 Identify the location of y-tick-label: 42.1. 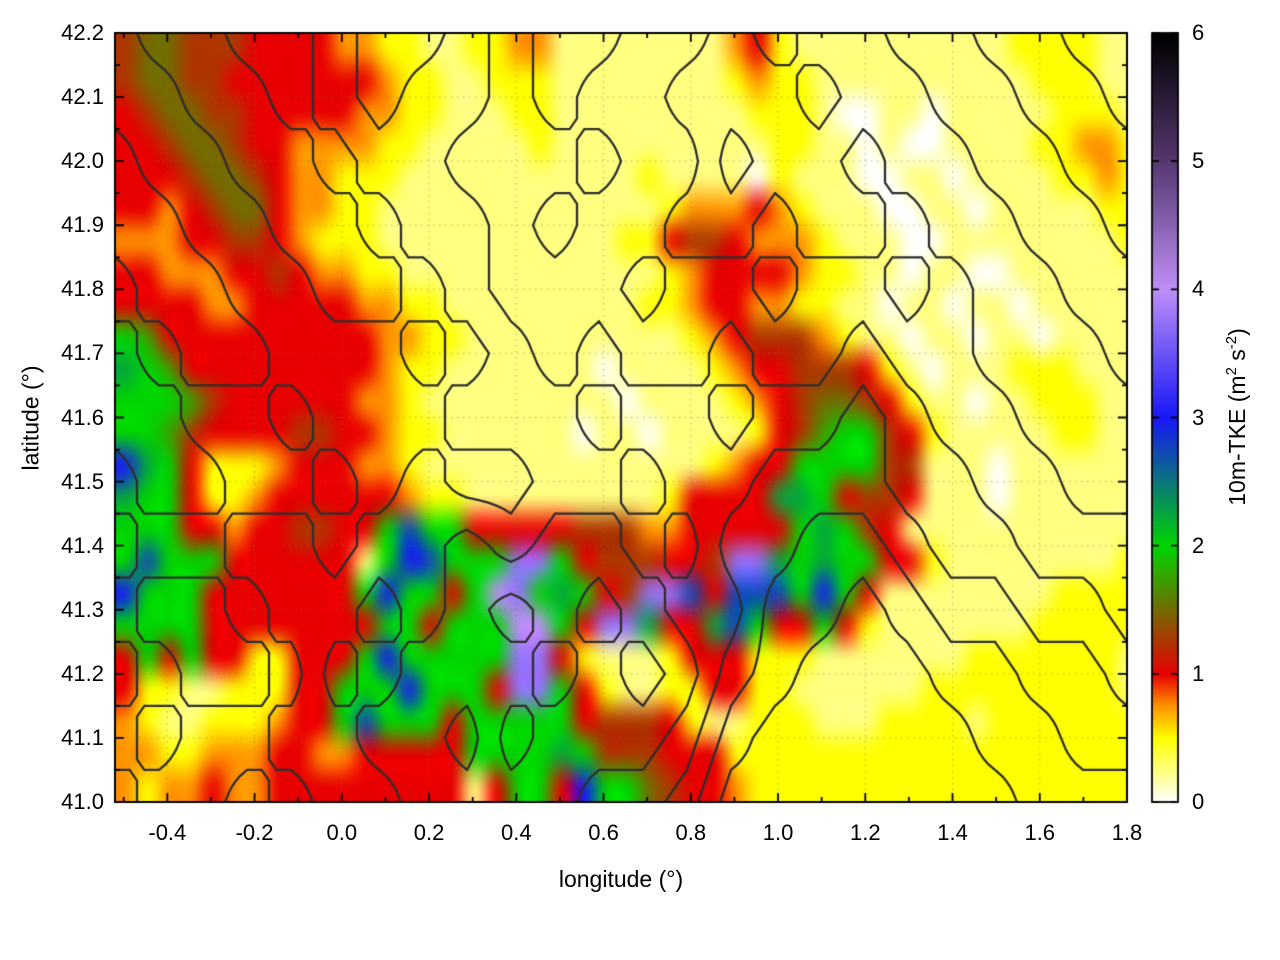
(82, 97).